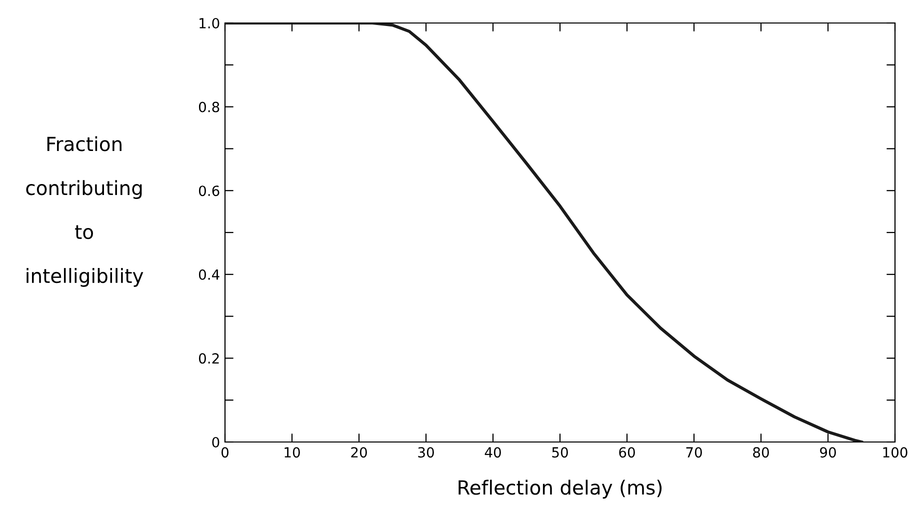 The image size is (909, 527). Describe the element at coordinates (627, 452) in the screenshot. I see `x-tick-label: 60` at that location.